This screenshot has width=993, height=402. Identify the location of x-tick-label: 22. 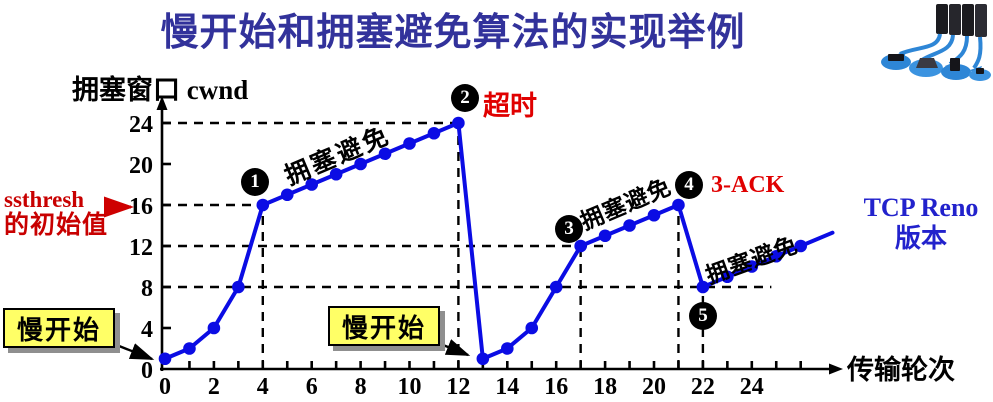
(703, 387).